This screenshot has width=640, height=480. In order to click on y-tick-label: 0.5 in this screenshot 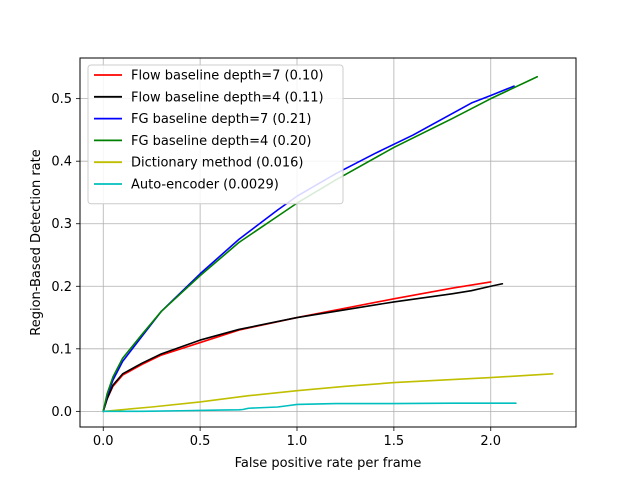, I will do `click(61, 99)`.